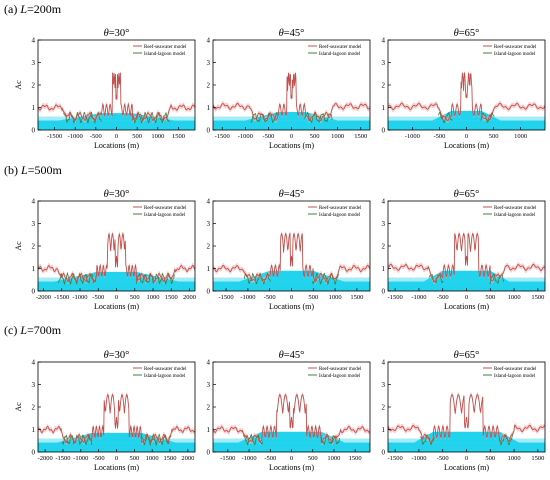 The width and height of the screenshot is (550, 480). I want to click on x-tick-label-r1c2: -1500, so click(395, 297).